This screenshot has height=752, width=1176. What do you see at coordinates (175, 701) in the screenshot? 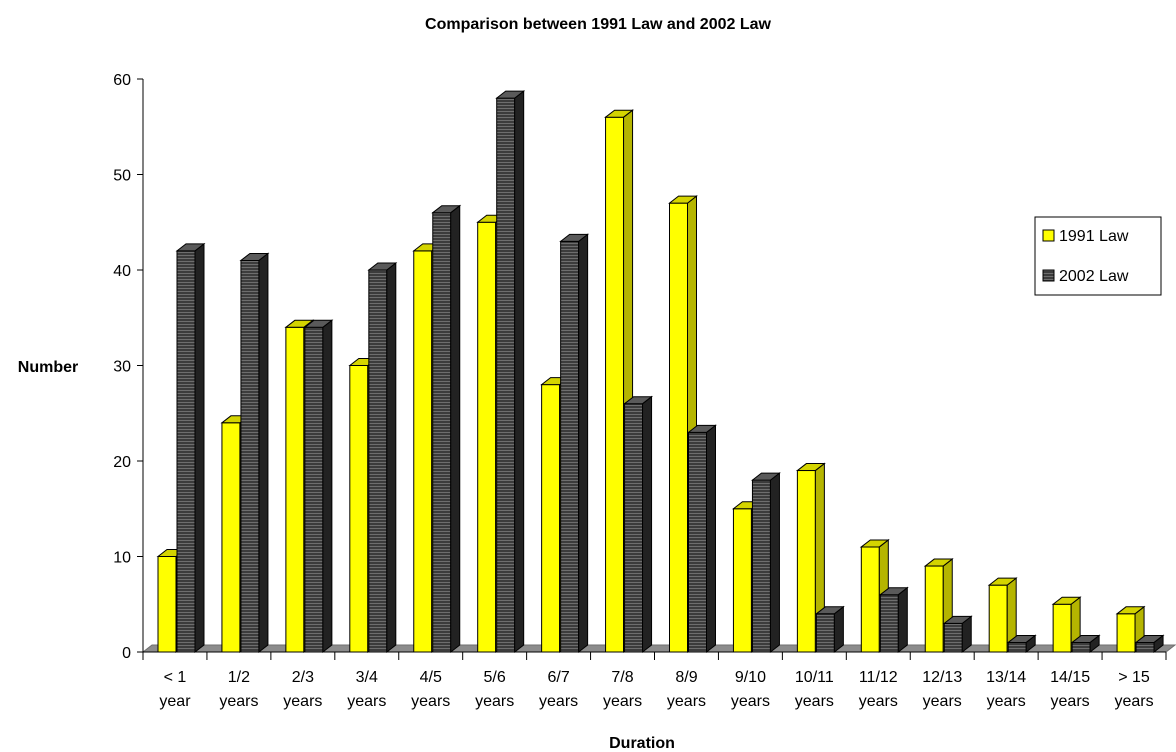
I see `x-tick-label-line: year` at bounding box center [175, 701].